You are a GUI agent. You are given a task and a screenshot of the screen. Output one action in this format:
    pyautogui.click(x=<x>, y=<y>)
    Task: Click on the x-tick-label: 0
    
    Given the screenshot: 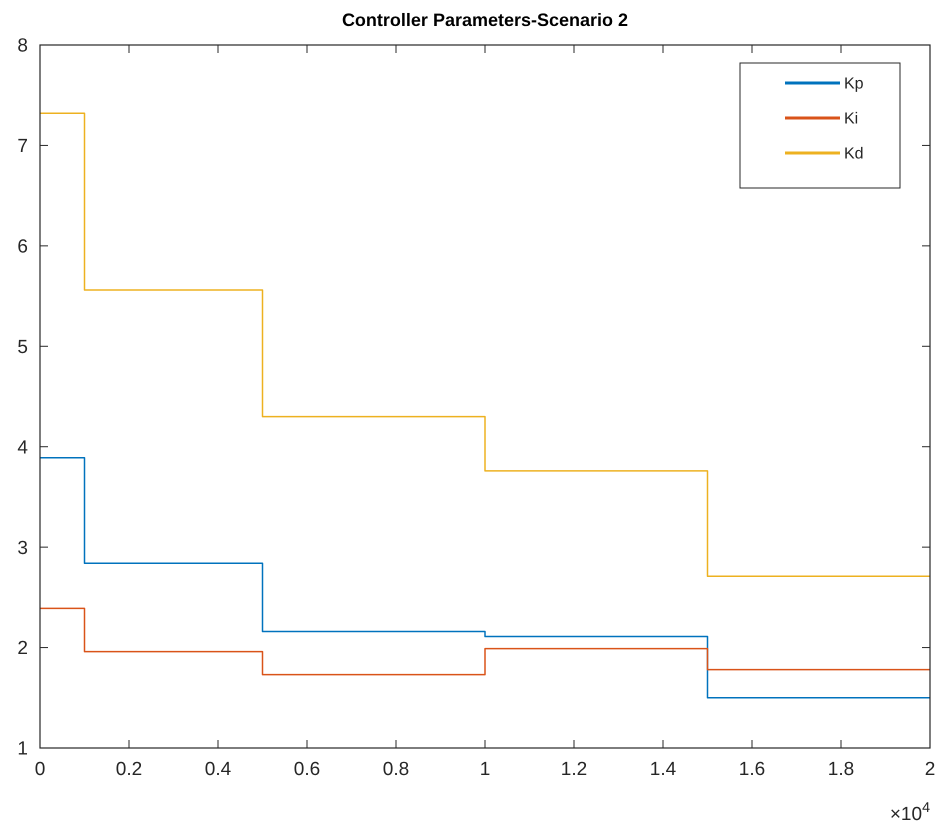 What is the action you would take?
    pyautogui.click(x=40, y=769)
    